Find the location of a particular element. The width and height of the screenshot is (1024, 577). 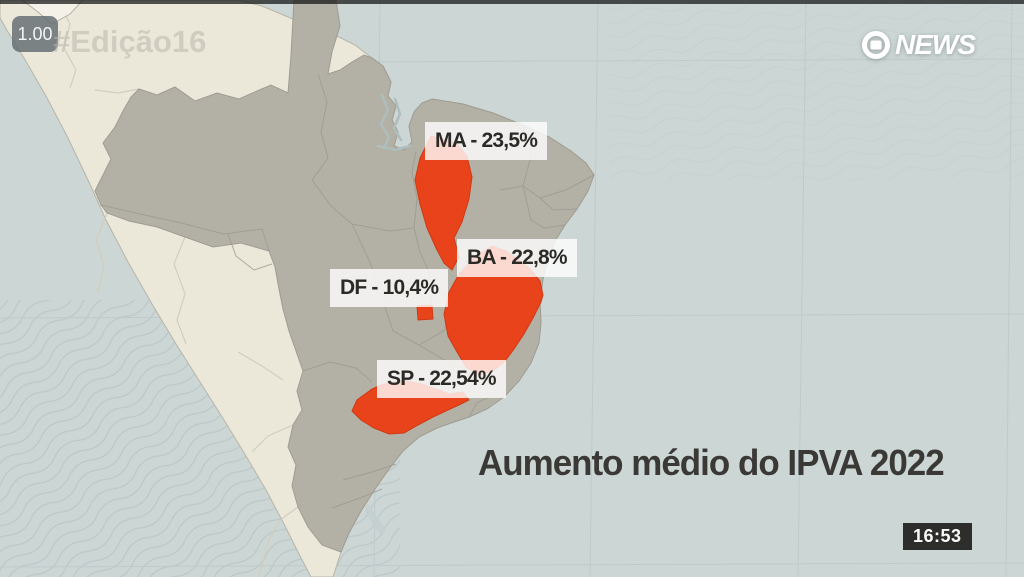

amazon-river-channels is located at coordinates (394, 122).